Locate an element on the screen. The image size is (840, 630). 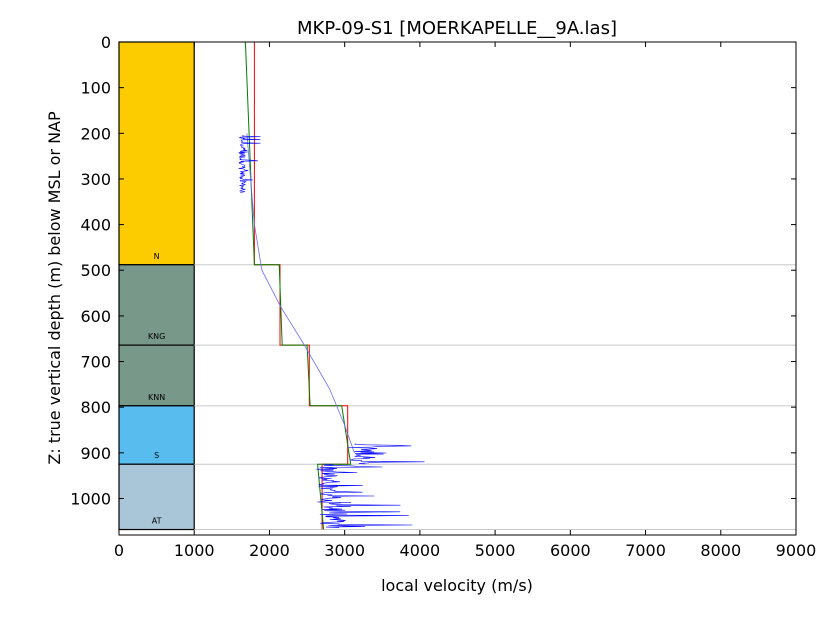
formation-label-knn: KNN is located at coordinates (156, 397).